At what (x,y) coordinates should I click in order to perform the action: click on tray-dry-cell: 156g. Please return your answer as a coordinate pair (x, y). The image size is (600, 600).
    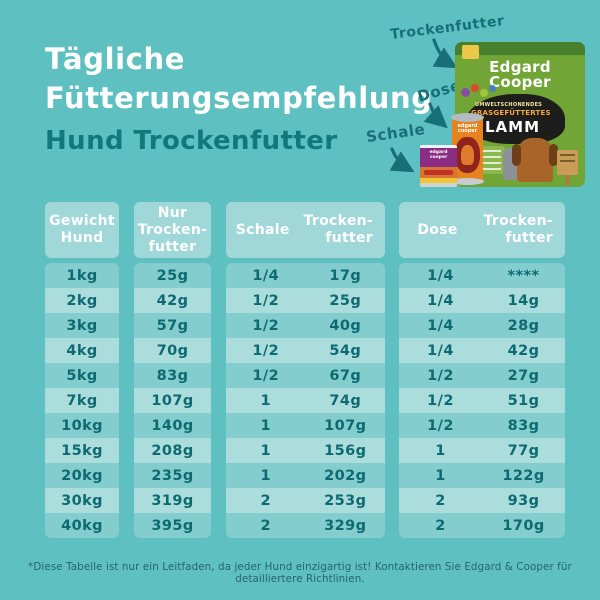
    Looking at the image, I should click on (345, 450).